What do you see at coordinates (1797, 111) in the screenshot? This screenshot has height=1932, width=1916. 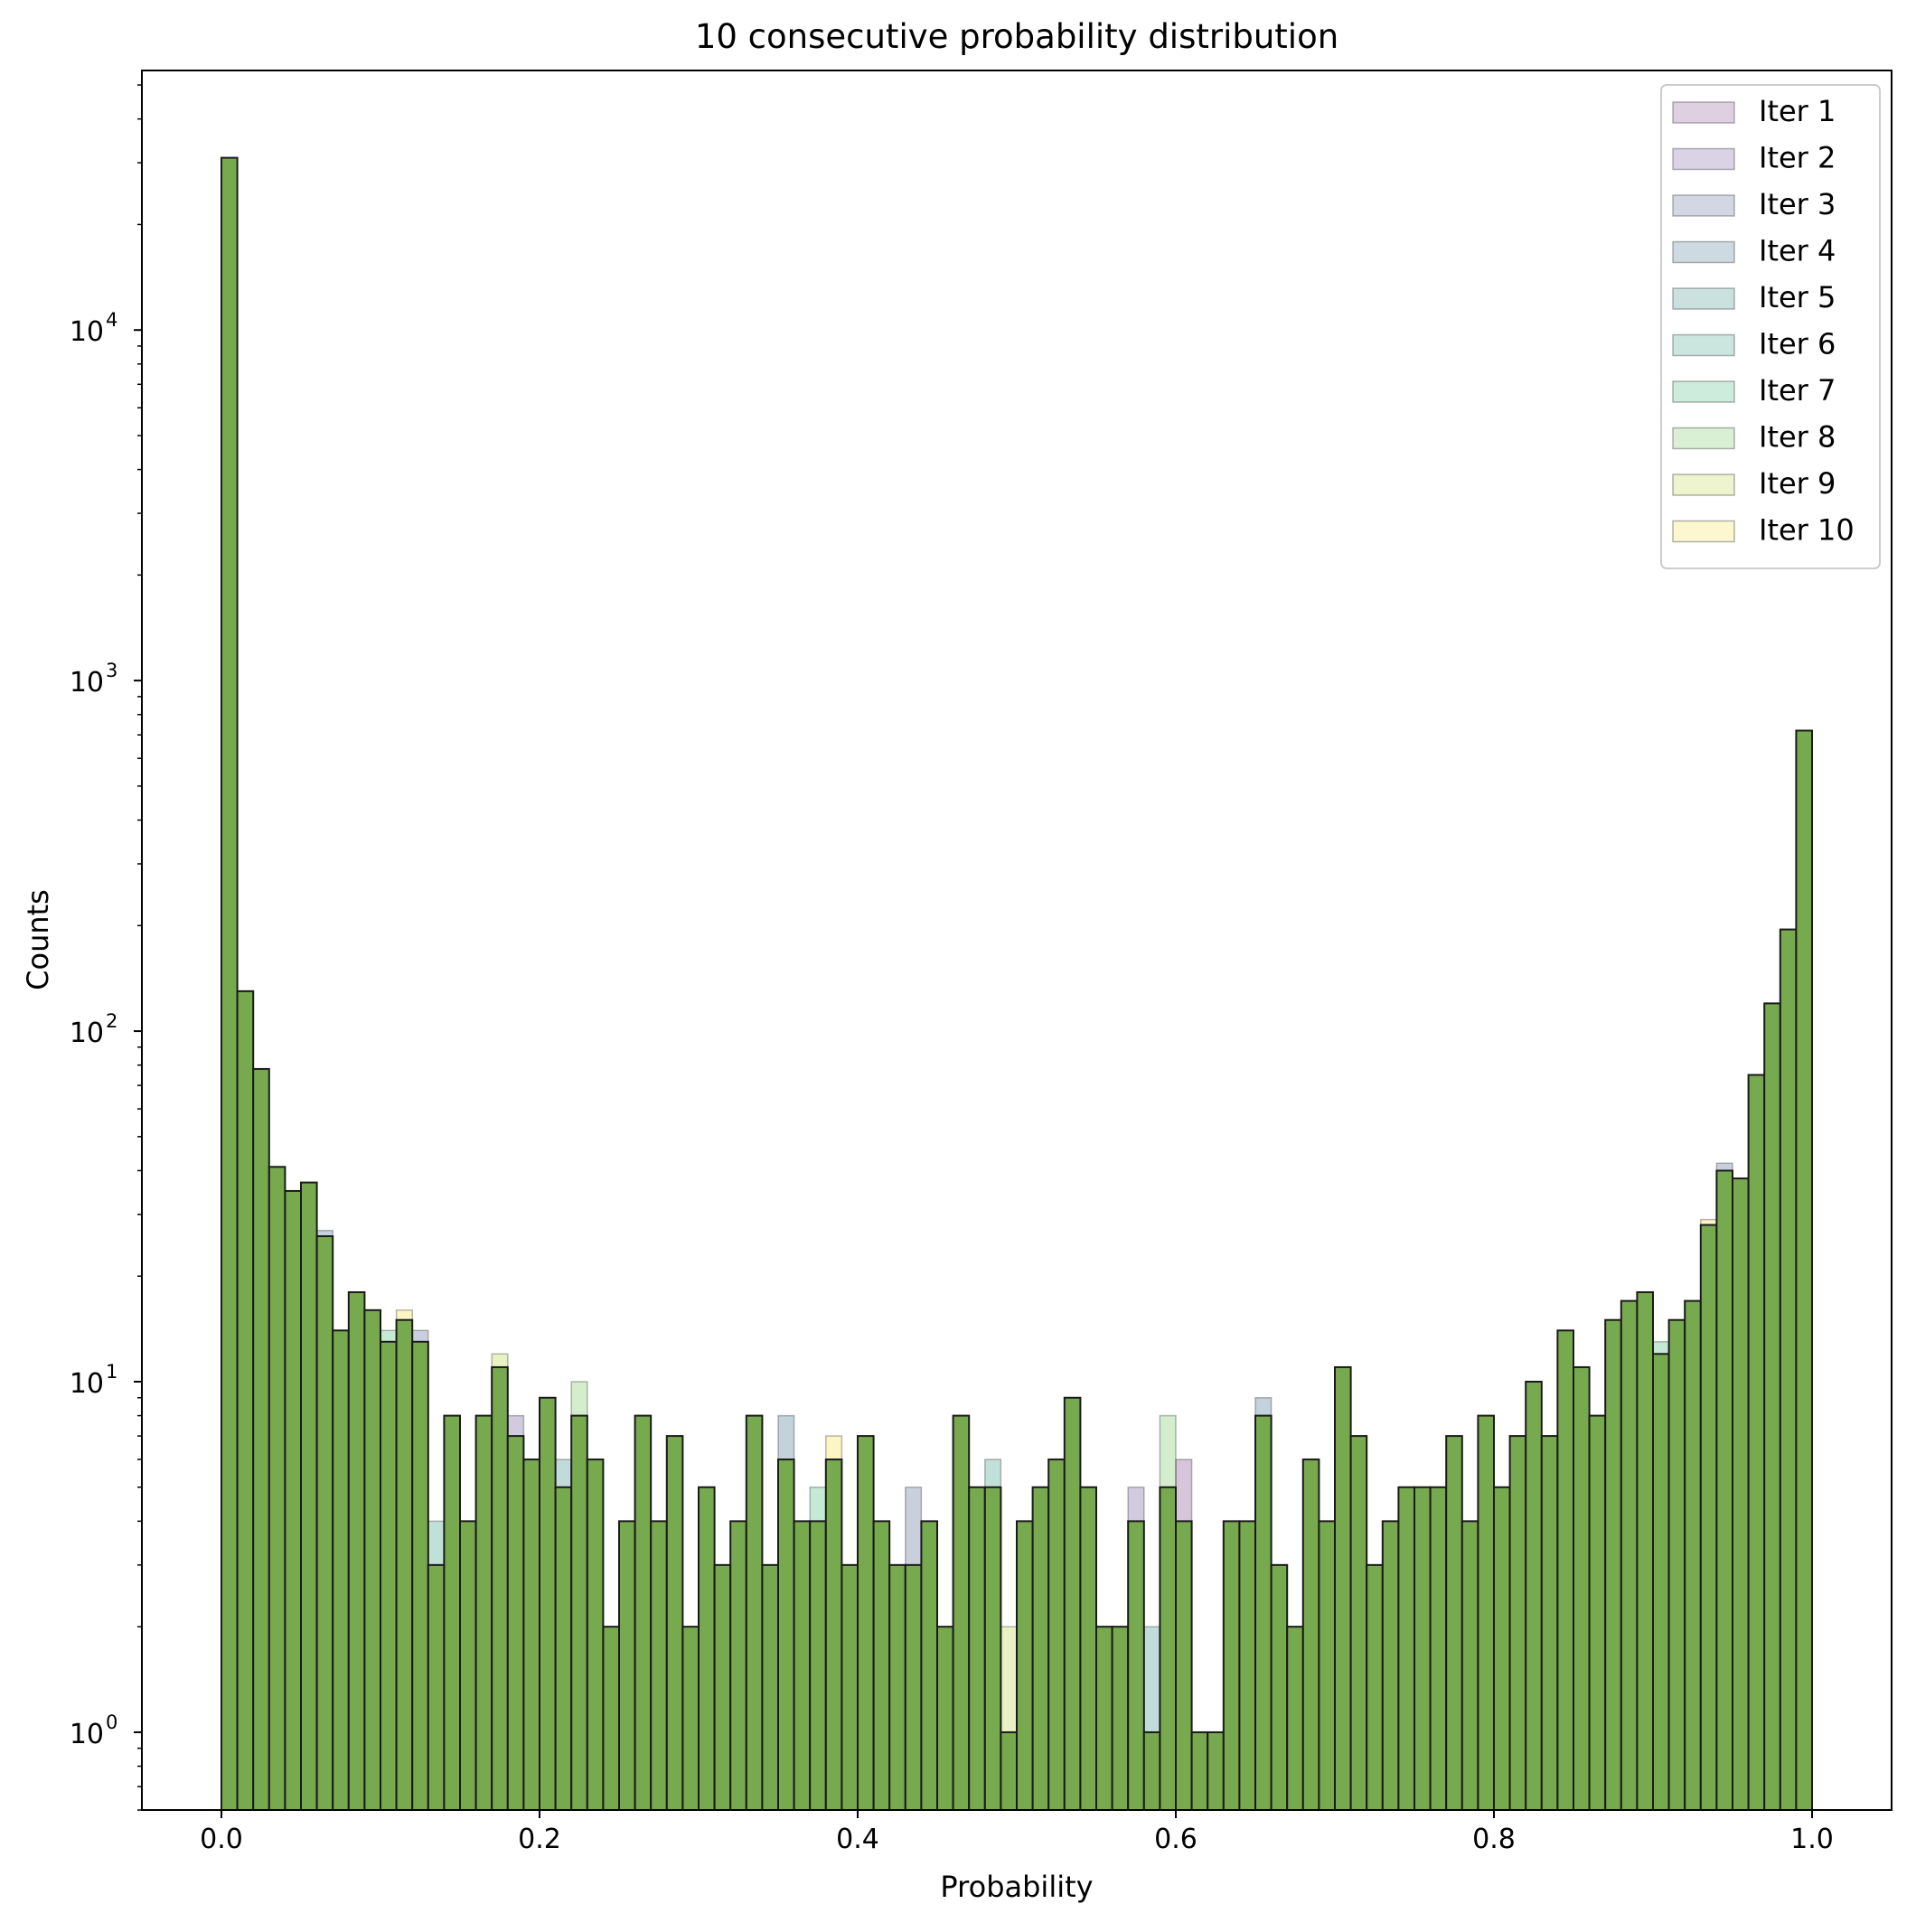 I see `legend-label: Iter 1` at bounding box center [1797, 111].